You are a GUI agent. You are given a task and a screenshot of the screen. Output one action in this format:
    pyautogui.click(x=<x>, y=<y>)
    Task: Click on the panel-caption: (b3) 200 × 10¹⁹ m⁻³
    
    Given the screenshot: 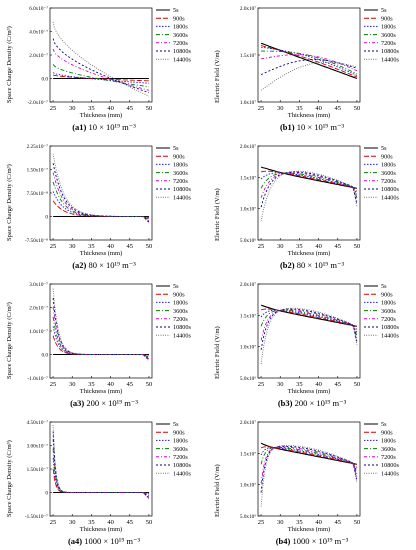 What is the action you would take?
    pyautogui.click(x=312, y=403)
    